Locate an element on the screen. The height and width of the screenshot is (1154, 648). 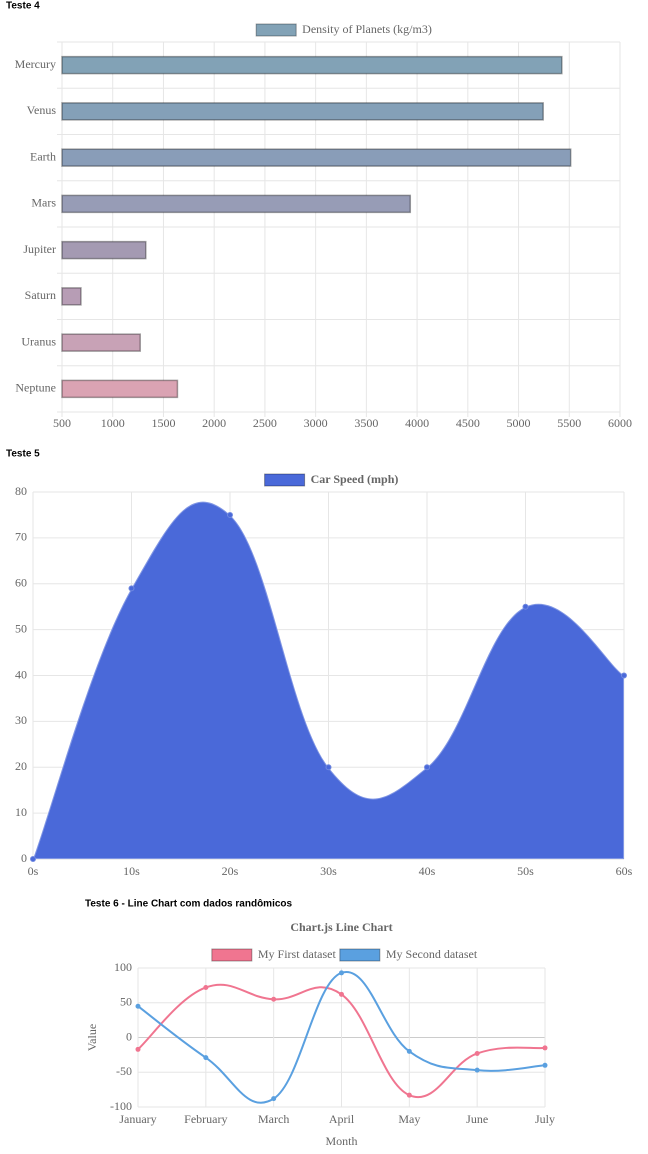
x-tick-label: 5000 is located at coordinates (519, 423).